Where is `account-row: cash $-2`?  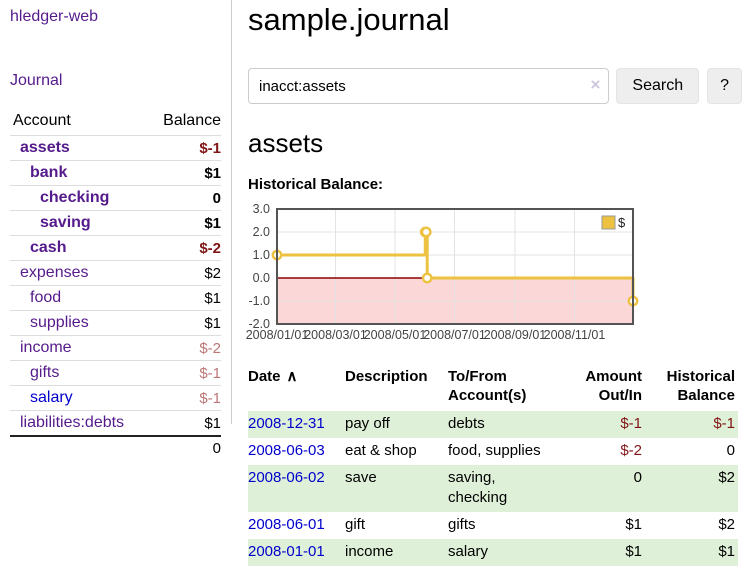 account-row: cash $-2 is located at coordinates (115, 248).